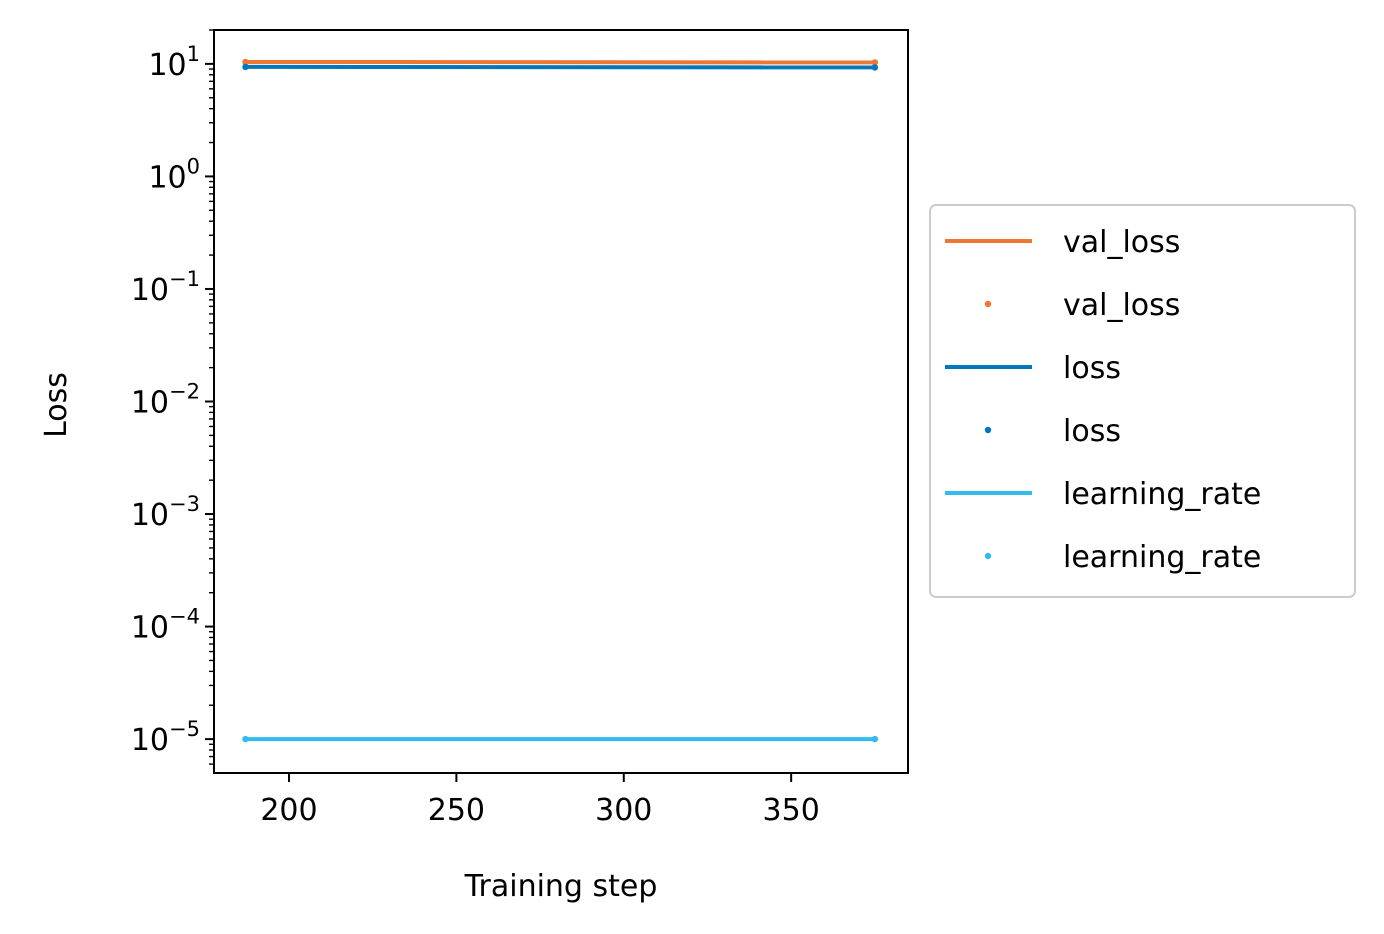 This screenshot has height=934, width=1384. What do you see at coordinates (791, 810) in the screenshot?
I see `x-tick-label: 350` at bounding box center [791, 810].